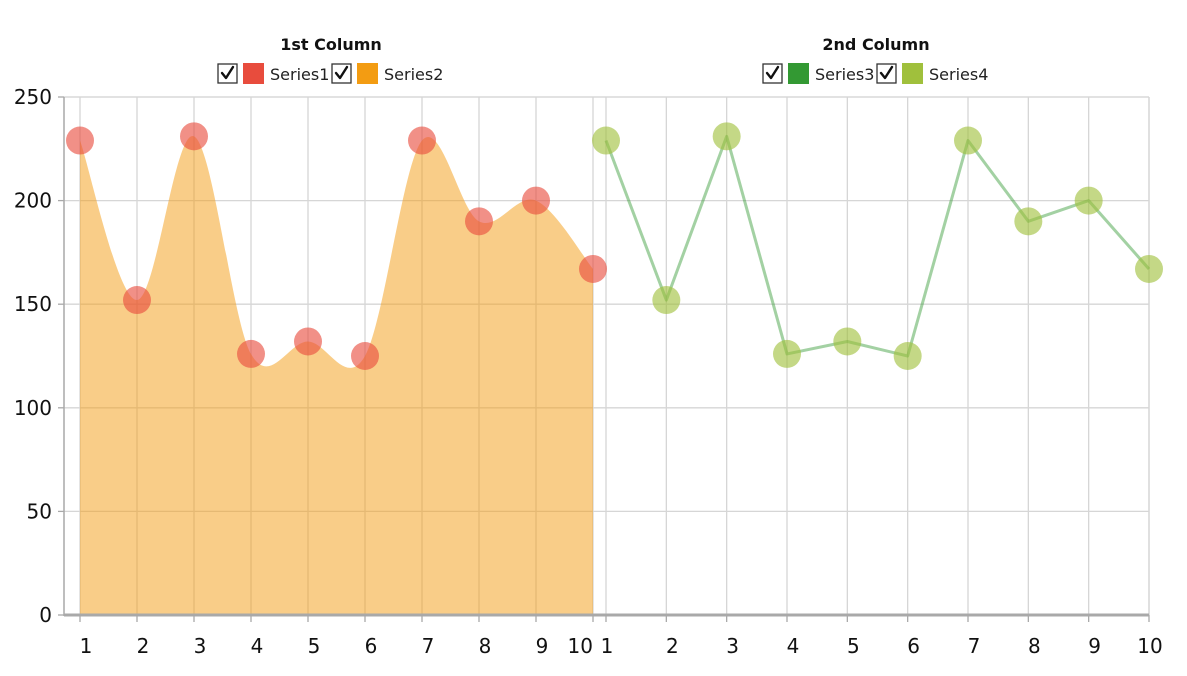 Image resolution: width=1187 pixels, height=676 pixels. I want to click on legend-label-series3: Series3, so click(844, 74).